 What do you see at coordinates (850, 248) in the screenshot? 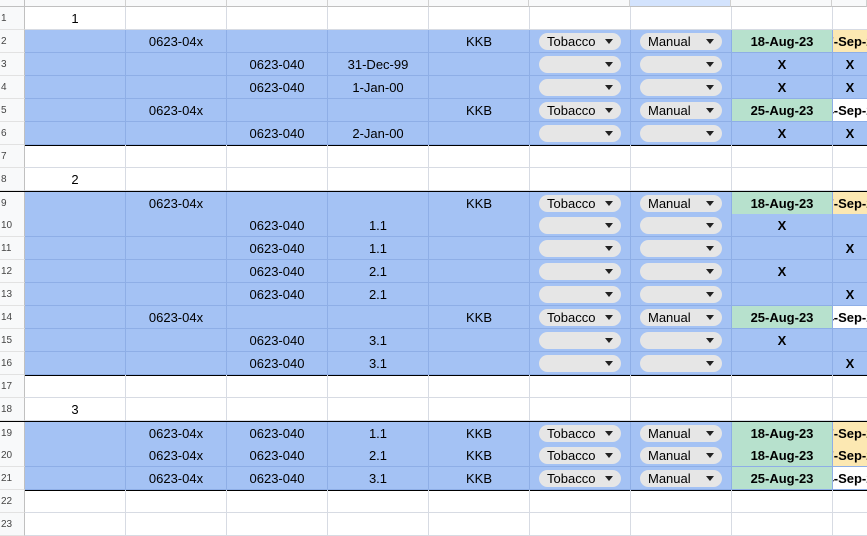
I see `cell-i: X` at bounding box center [850, 248].